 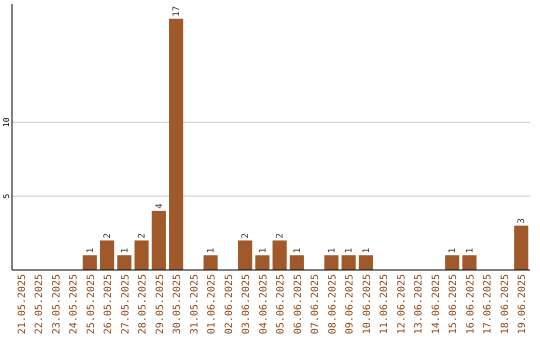 I want to click on x-tick-label: 18.06.2025, so click(x=505, y=304).